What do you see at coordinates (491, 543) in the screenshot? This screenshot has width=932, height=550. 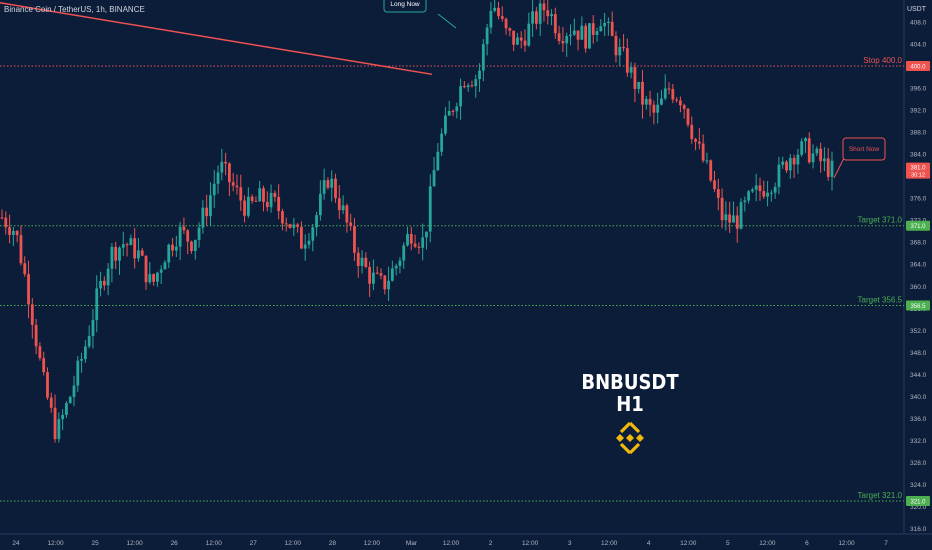 I see `x-tick-label: 2` at bounding box center [491, 543].